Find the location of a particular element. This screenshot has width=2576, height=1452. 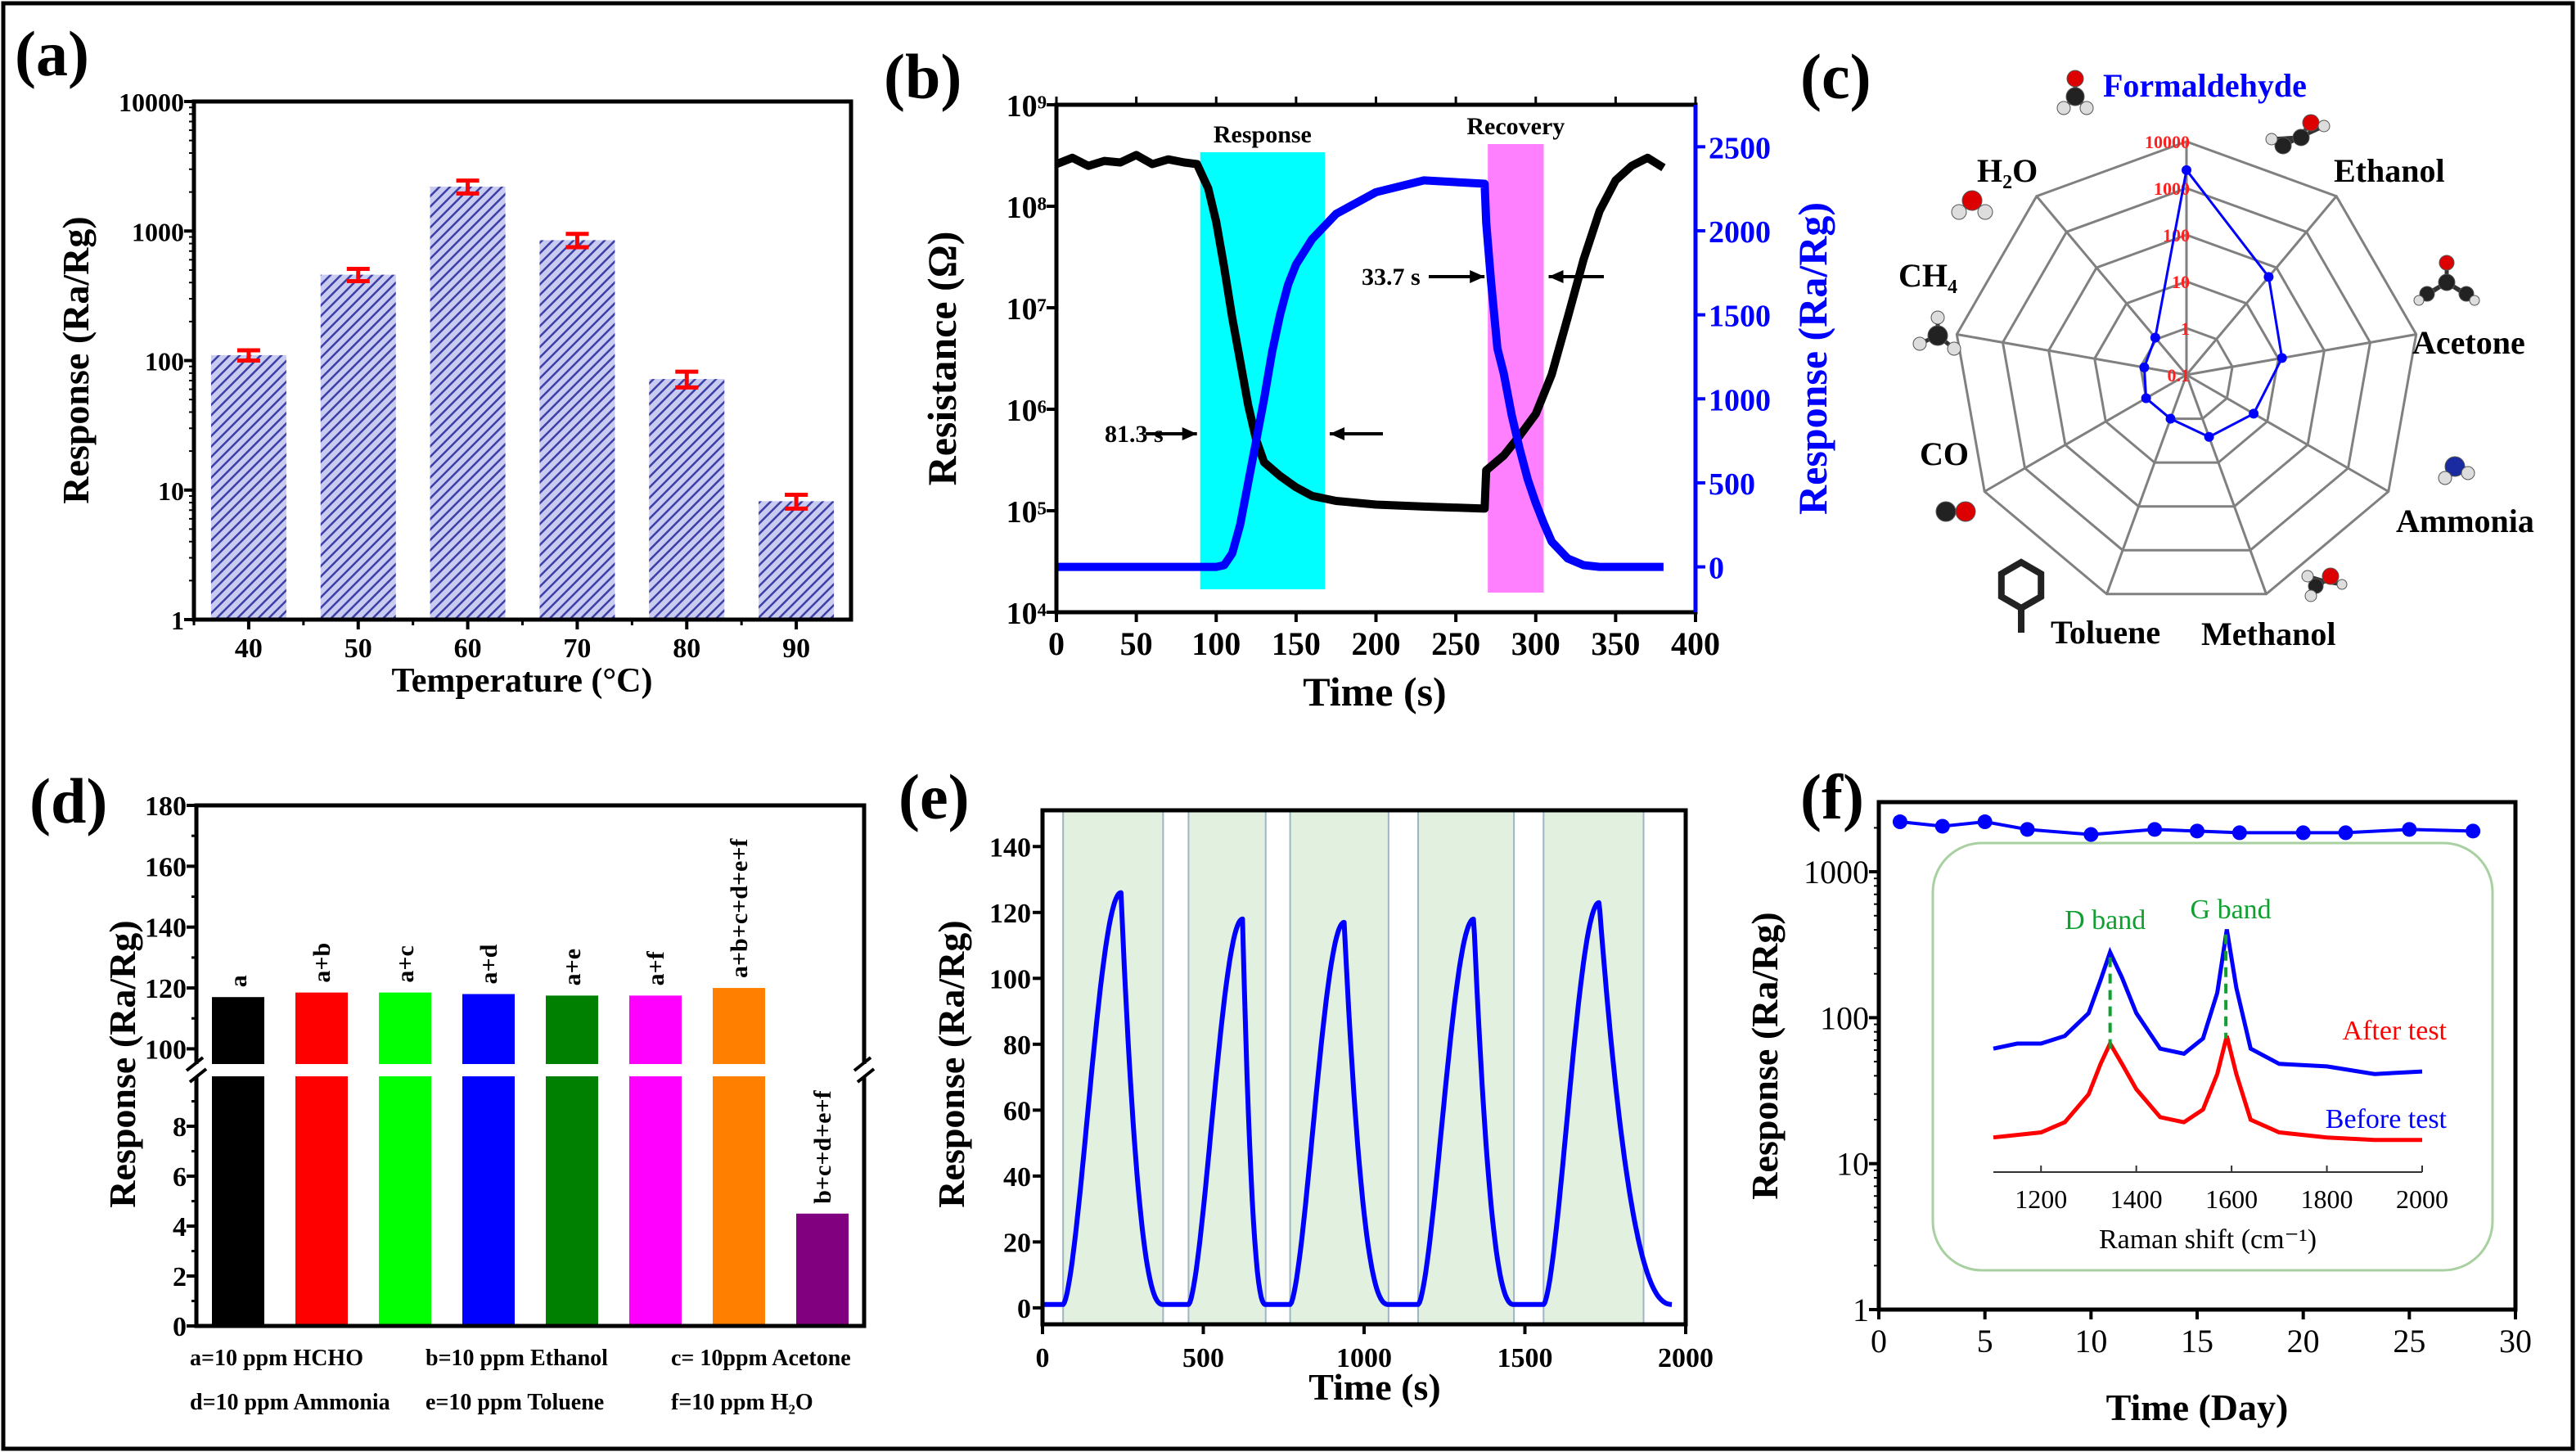

y-left-tick-label: 10⁶ is located at coordinates (1027, 411).